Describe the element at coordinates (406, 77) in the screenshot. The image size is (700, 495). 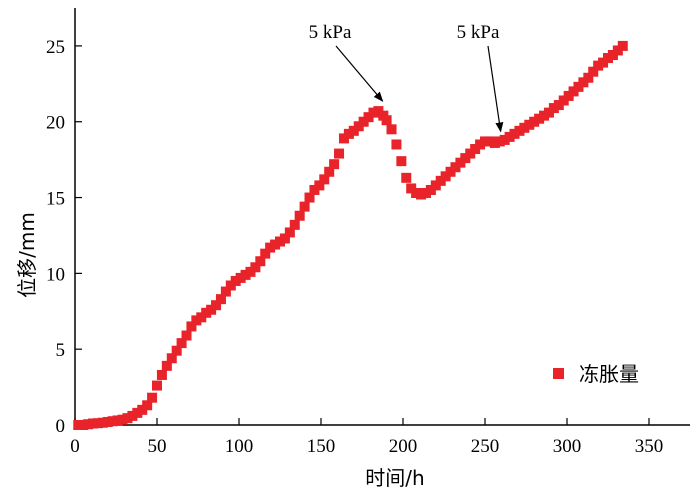
I see `annotations: 5 kPa 5 kPa` at that location.